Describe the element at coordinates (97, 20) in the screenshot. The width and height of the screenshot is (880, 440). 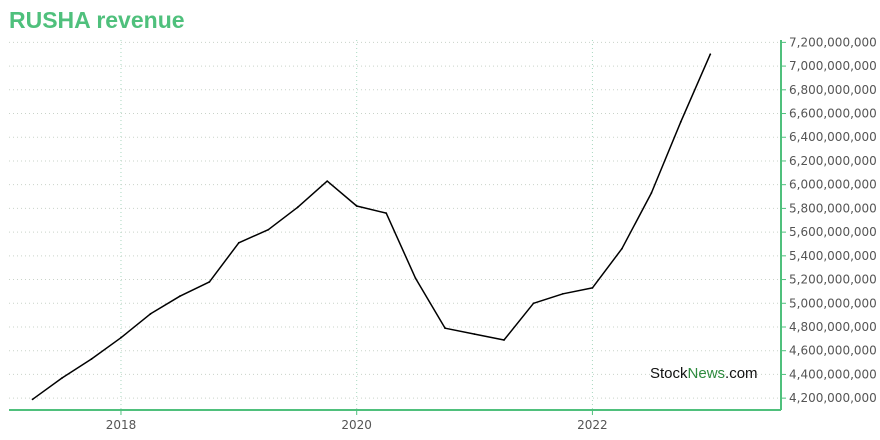
I see `chart-title: RUSHA revenue` at that location.